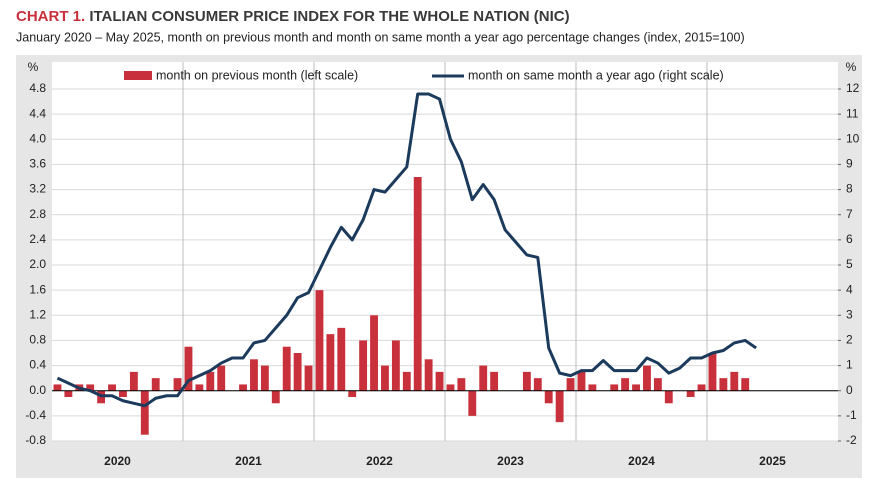 The width and height of the screenshot is (876, 486). Describe the element at coordinates (849, 365) in the screenshot. I see `y2-tick-label: 1` at that location.